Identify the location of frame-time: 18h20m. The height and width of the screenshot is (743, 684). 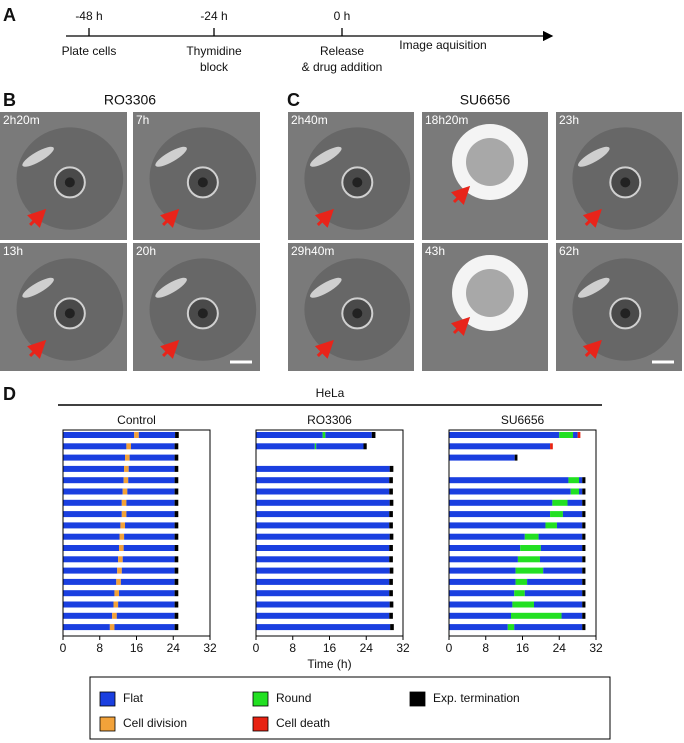
(446, 120).